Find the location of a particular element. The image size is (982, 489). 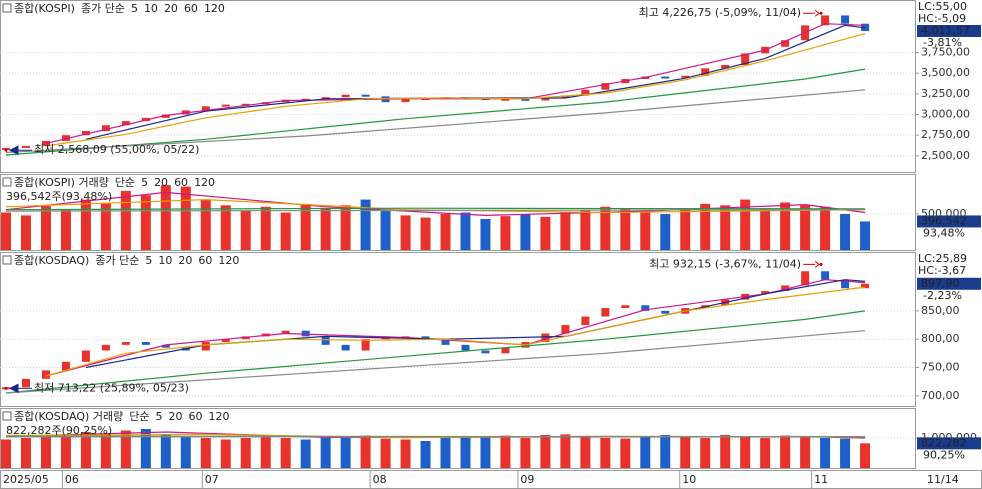

legend-ma-label: 종가 단순 is located at coordinates (117, 260).